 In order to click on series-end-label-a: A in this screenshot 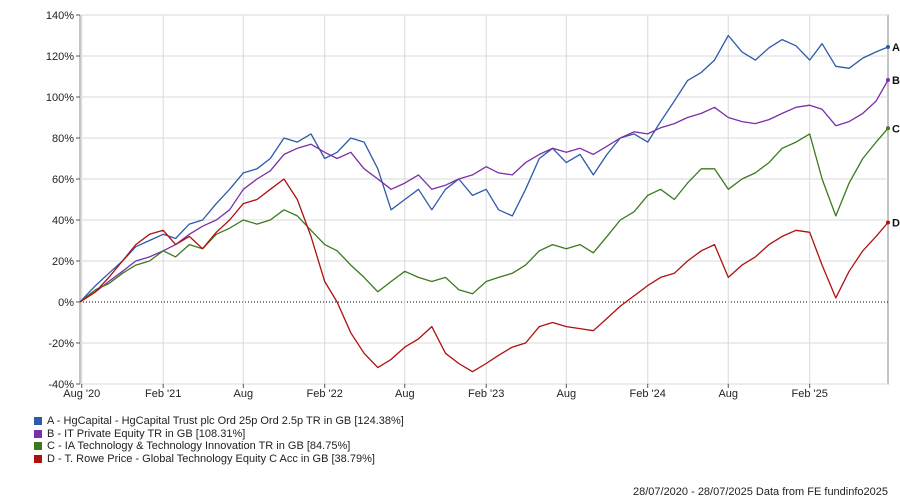, I will do `click(896, 48)`.